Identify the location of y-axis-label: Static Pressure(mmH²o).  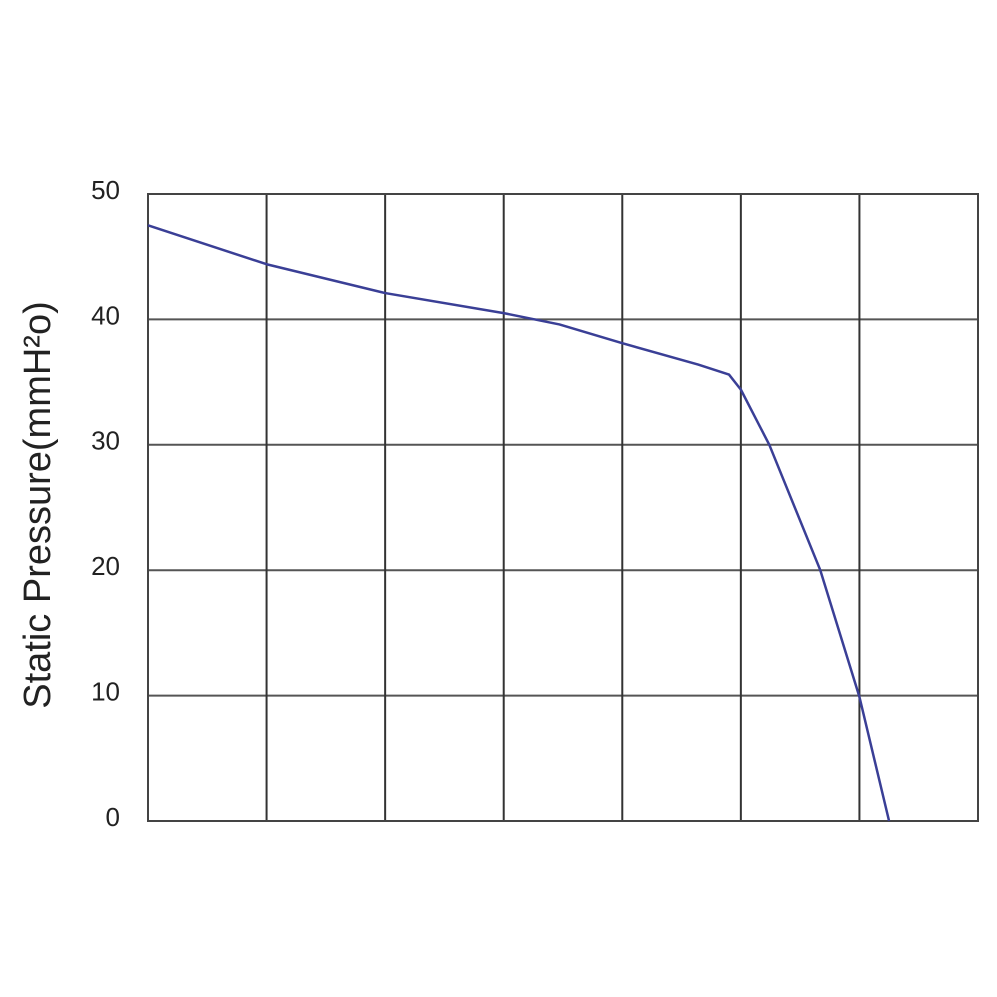
(38, 505).